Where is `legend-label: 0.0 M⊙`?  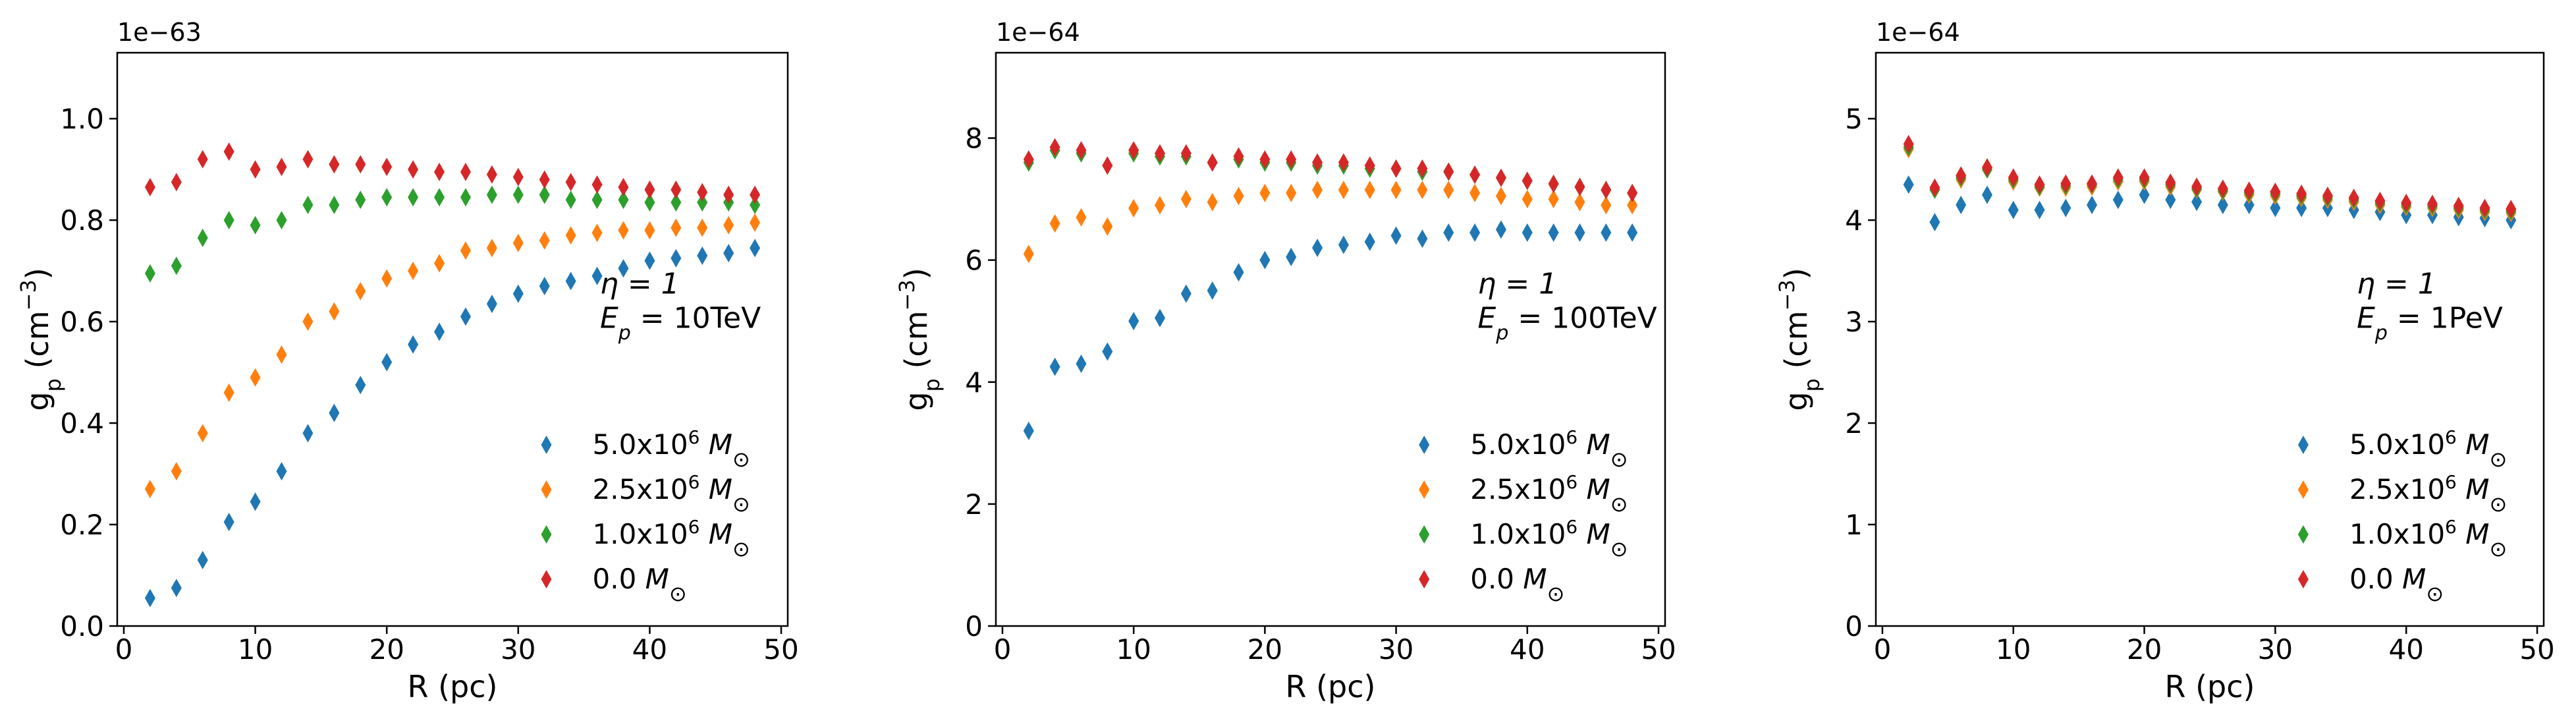
legend-label: 0.0 M⊙ is located at coordinates (2396, 584).